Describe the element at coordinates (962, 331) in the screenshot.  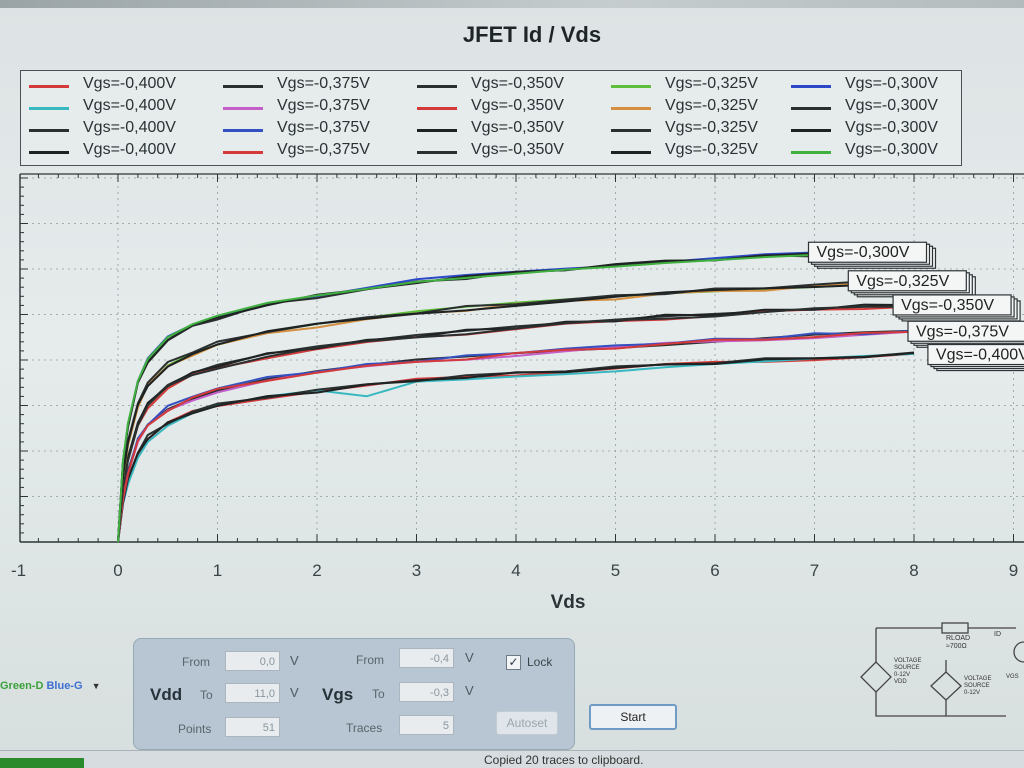
I see `trace-label-text: Vgs=-0,375V` at that location.